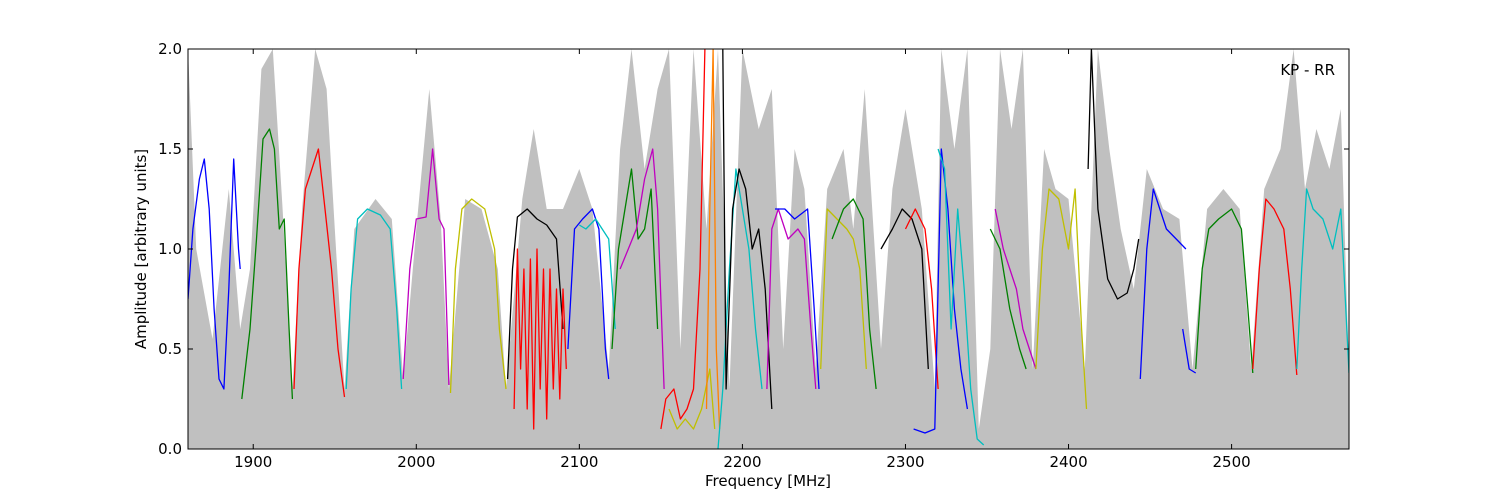 This screenshot has width=1500, height=500. I want to click on x-tick-label: 2200, so click(742, 462).